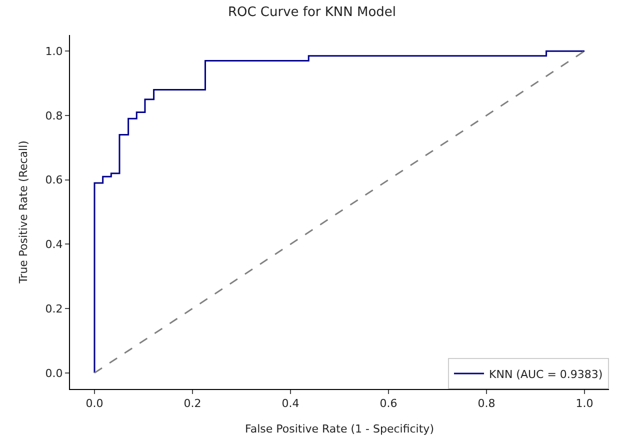  I want to click on y-tick-label: 0.8, so click(54, 115).